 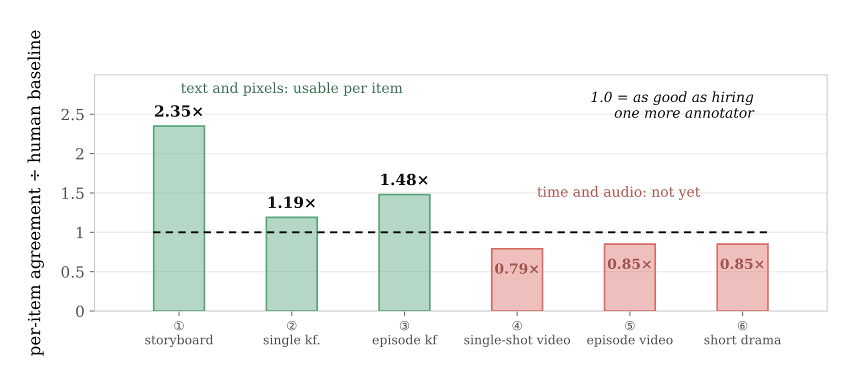 What do you see at coordinates (516, 268) in the screenshot?
I see `data-label: 0.79×` at bounding box center [516, 268].